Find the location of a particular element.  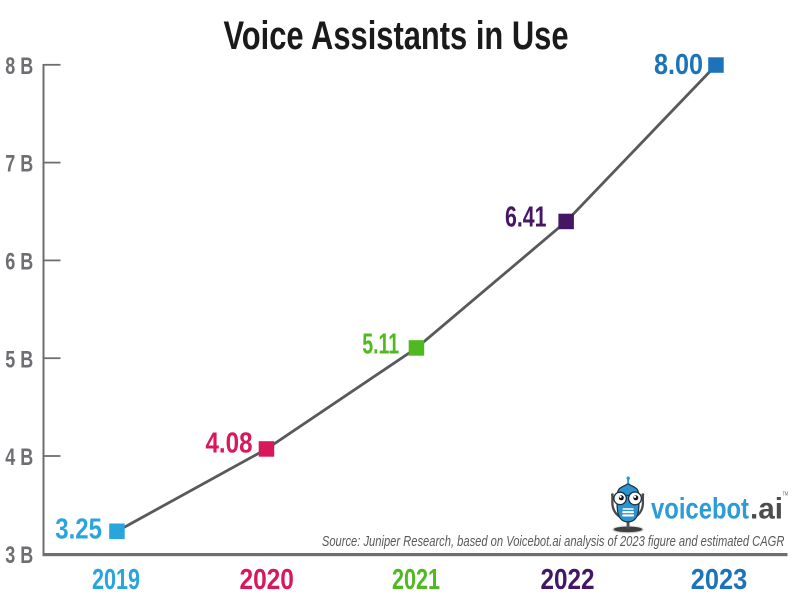

svg-text: 2022 is located at coordinates (568, 580).